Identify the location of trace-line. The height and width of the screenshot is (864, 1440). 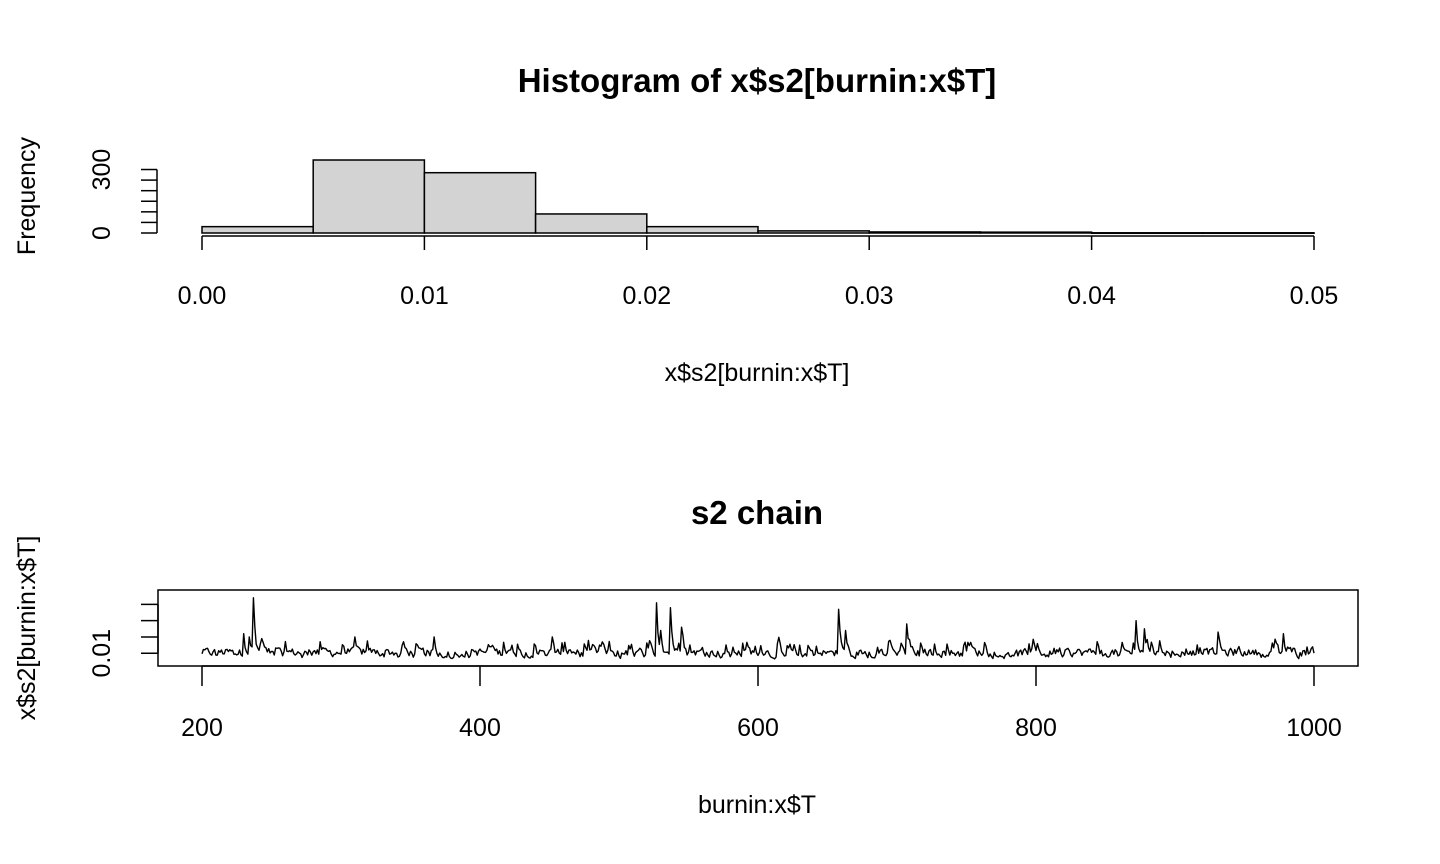
(758, 628).